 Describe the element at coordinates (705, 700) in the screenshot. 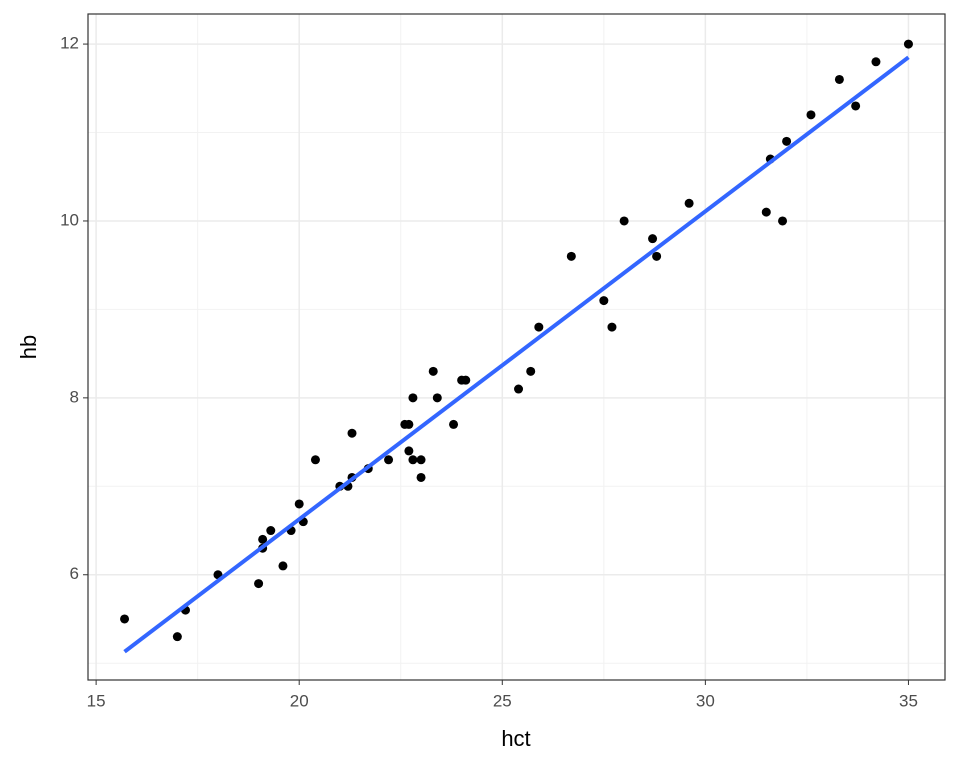

I see `x-tick-label: 30` at that location.